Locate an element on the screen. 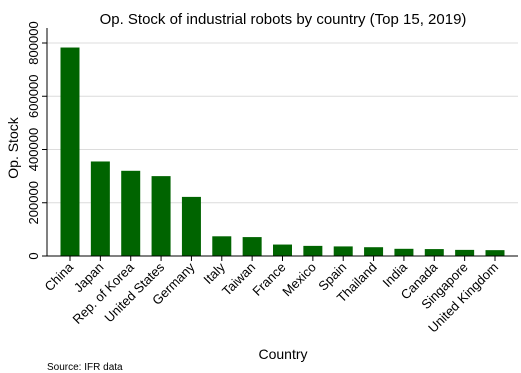  y-axis-title: Op. Stock is located at coordinates (13, 147).